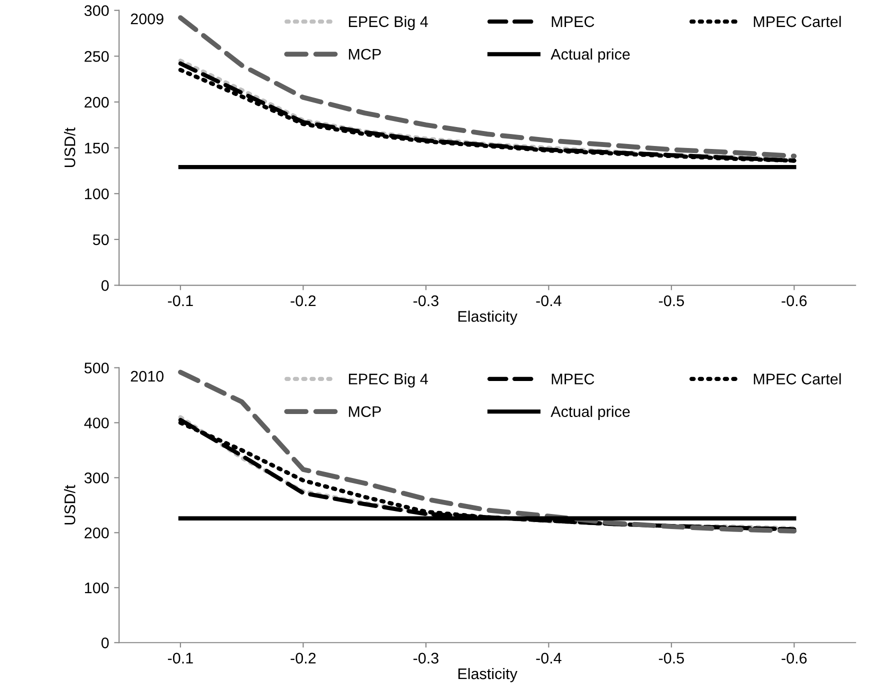  Describe the element at coordinates (147, 376) in the screenshot. I see `chart-title: 2010` at that location.